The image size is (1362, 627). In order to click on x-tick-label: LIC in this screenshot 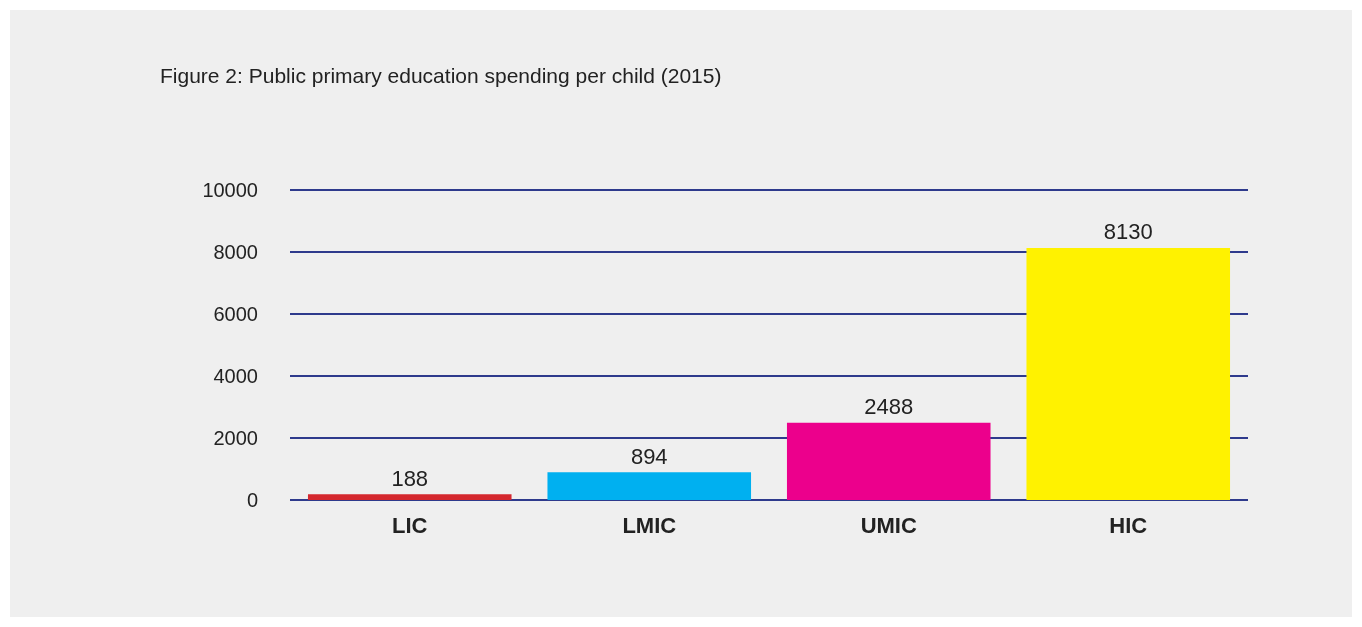, I will do `click(410, 525)`.